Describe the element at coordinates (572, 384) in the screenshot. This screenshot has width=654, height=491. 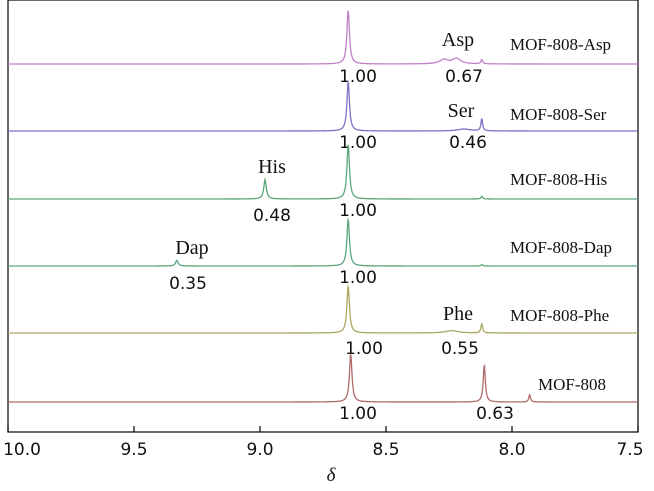
I see `series-label: MOF-808` at that location.